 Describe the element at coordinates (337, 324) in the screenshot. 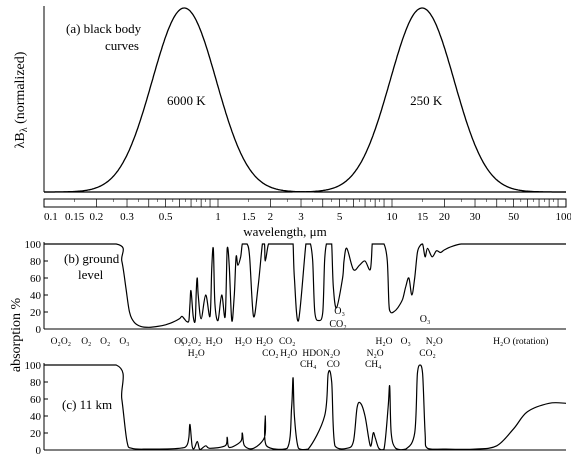

I see `panel-b-annotation: CO₂` at that location.